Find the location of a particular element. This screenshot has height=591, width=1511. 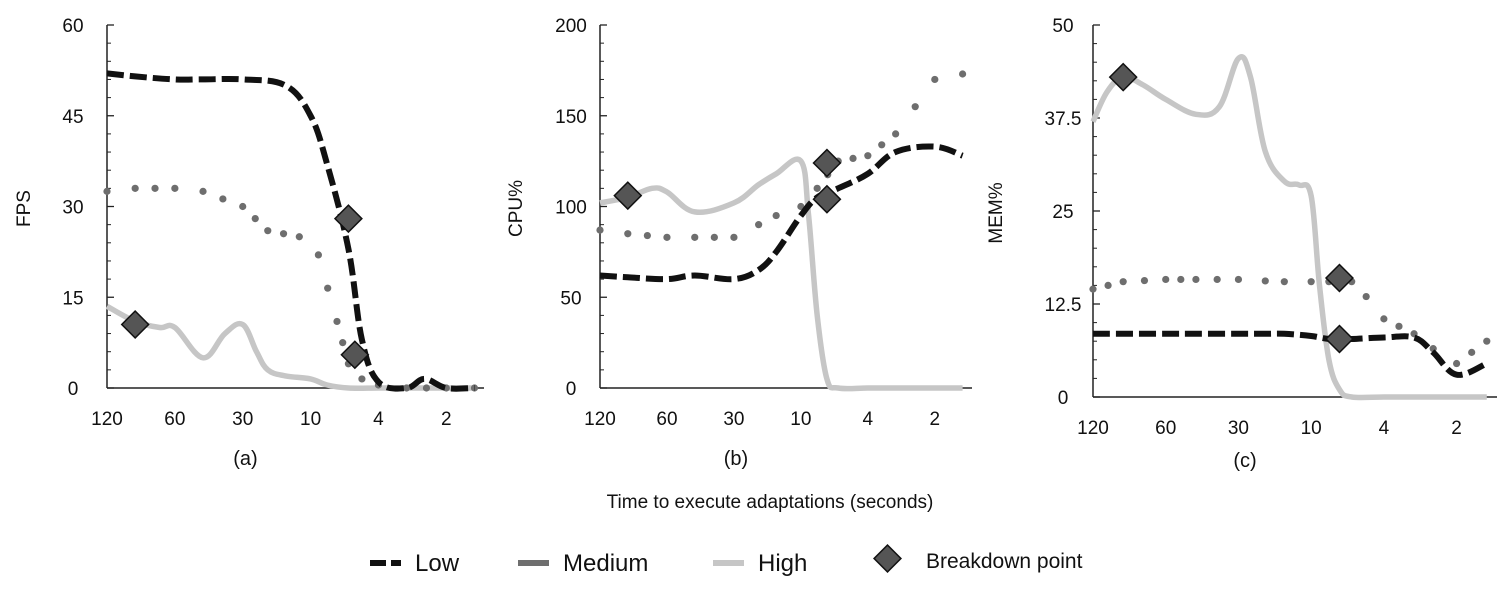

subplot-label: (b) is located at coordinates (736, 459).